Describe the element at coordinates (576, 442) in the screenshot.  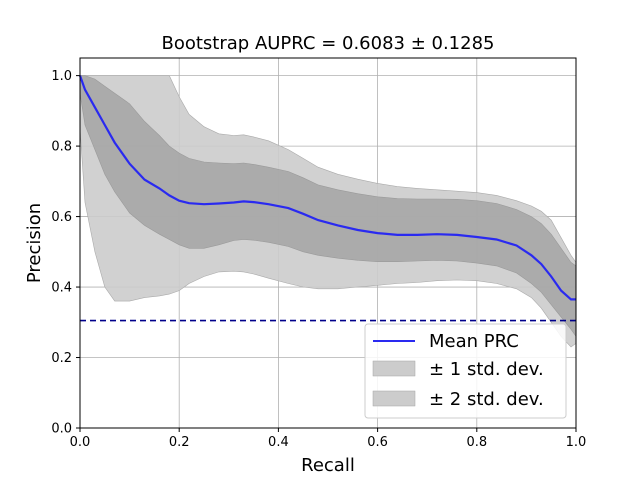
I see `x-tick-label: 1.0` at that location.